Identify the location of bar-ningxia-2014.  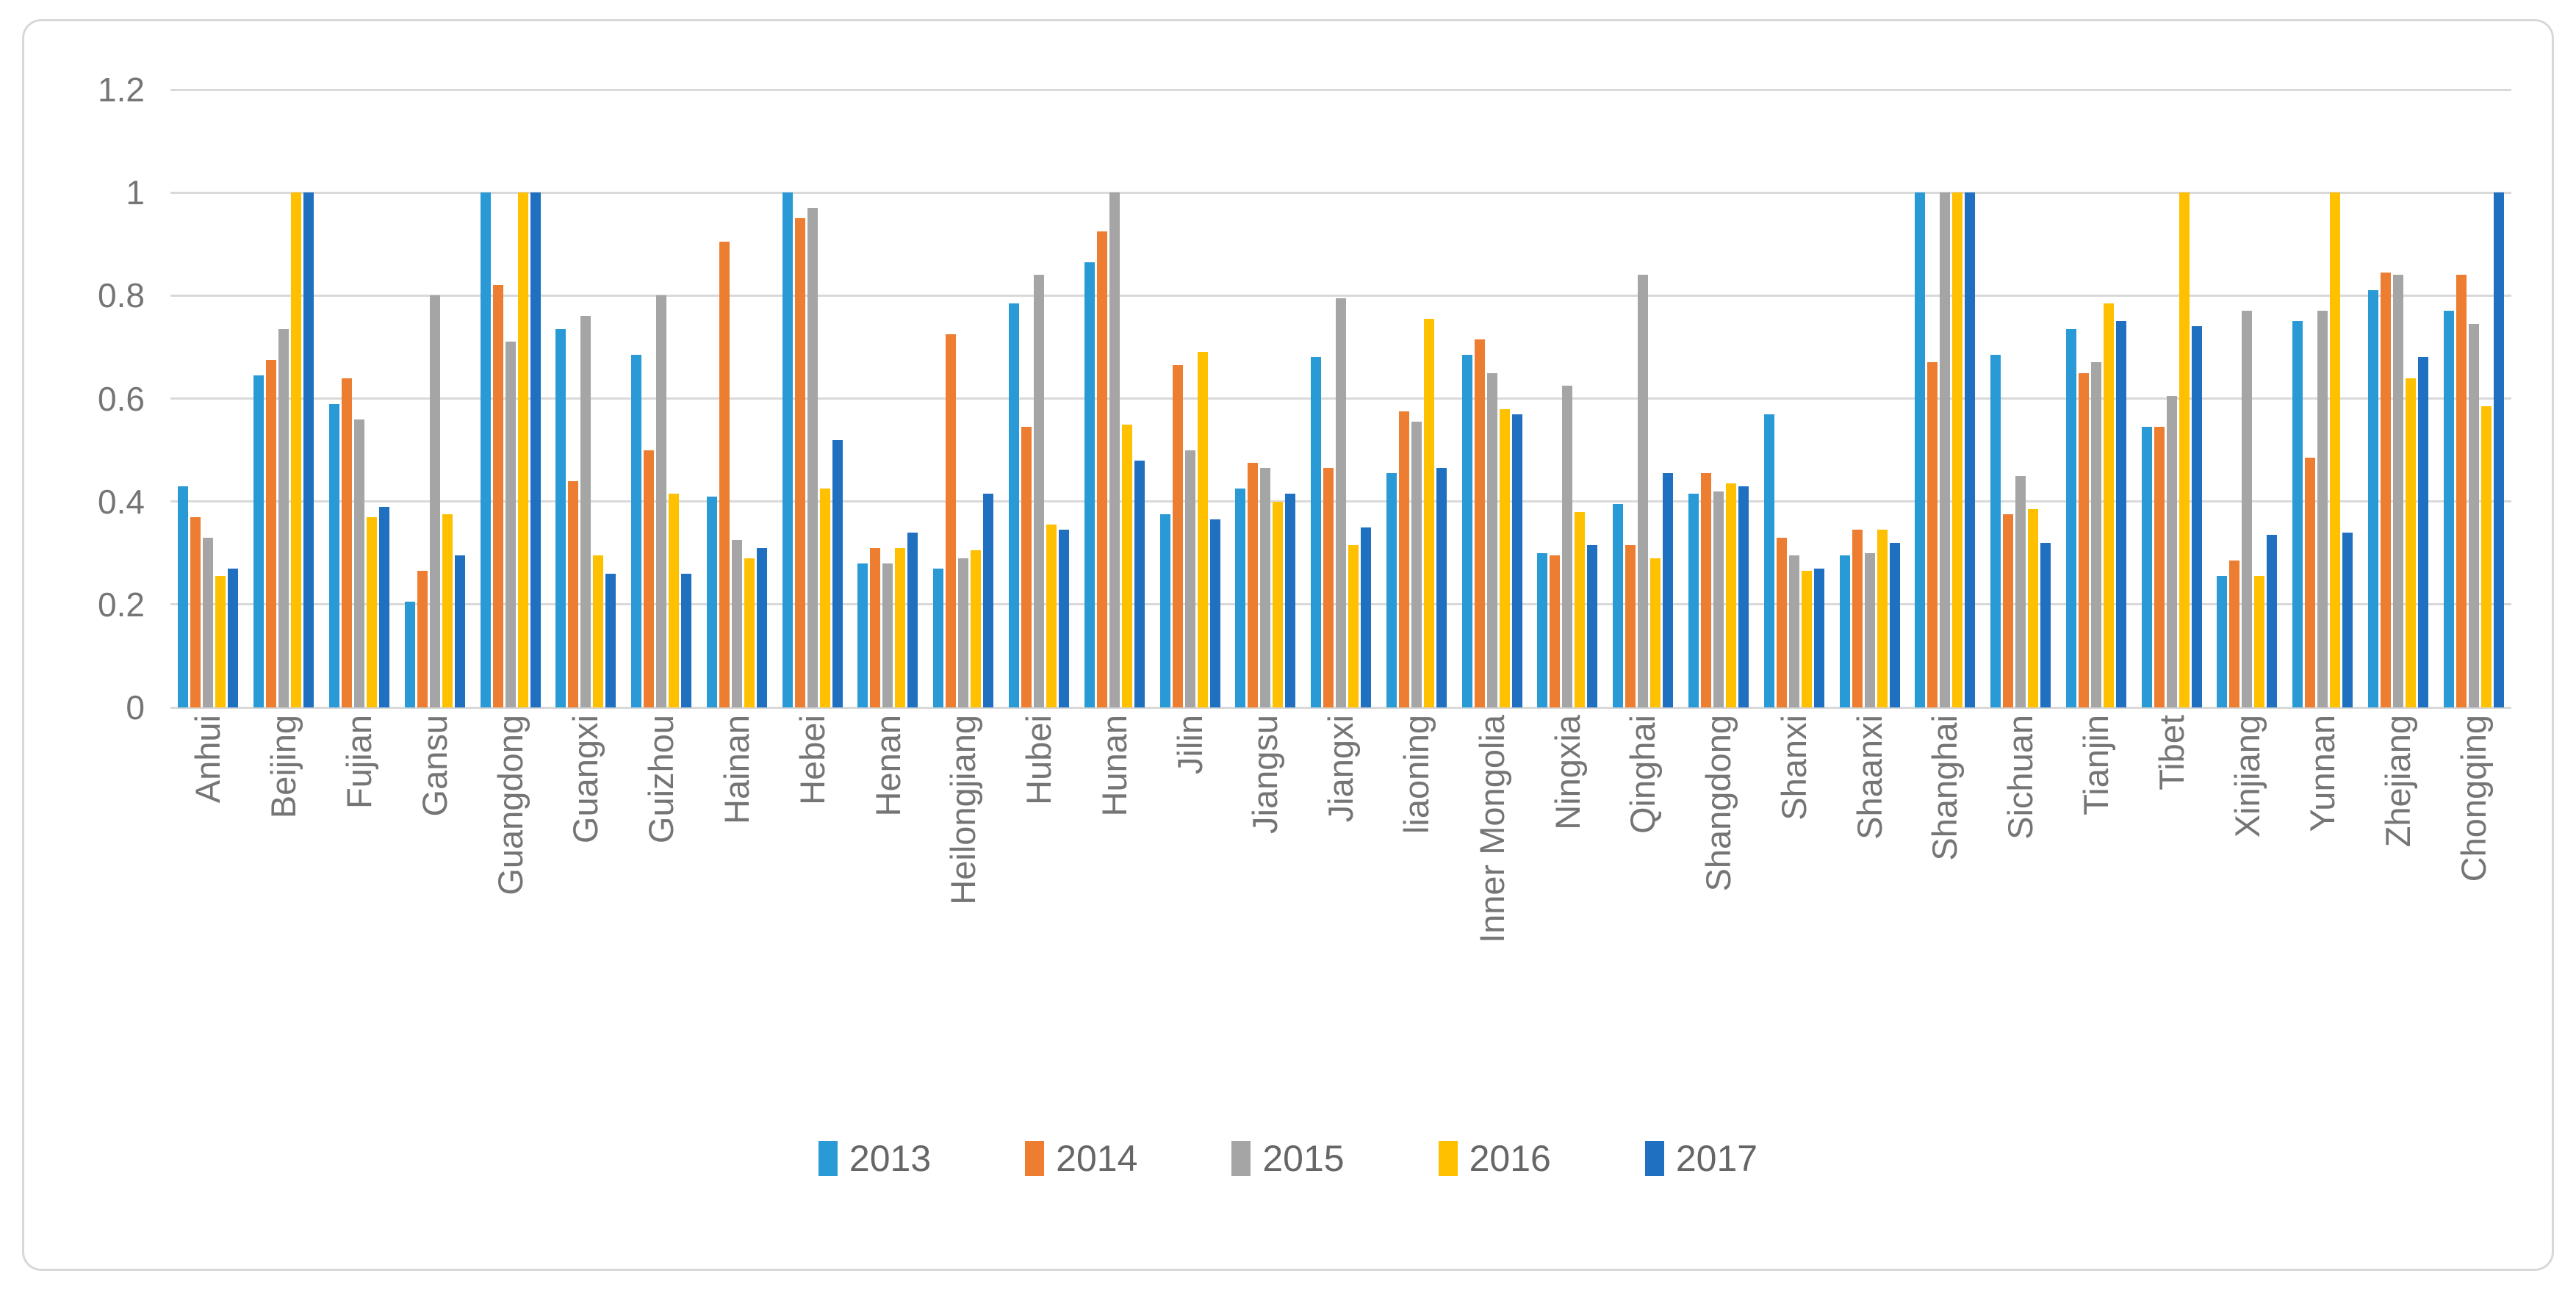
(1555, 631).